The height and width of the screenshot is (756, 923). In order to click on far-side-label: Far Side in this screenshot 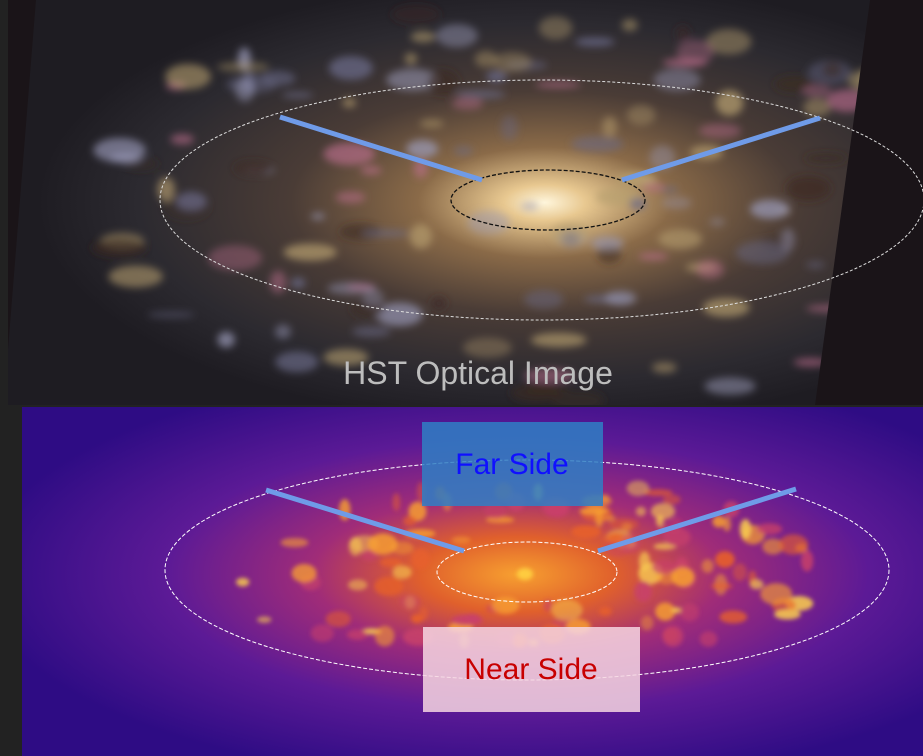, I will do `click(511, 464)`.